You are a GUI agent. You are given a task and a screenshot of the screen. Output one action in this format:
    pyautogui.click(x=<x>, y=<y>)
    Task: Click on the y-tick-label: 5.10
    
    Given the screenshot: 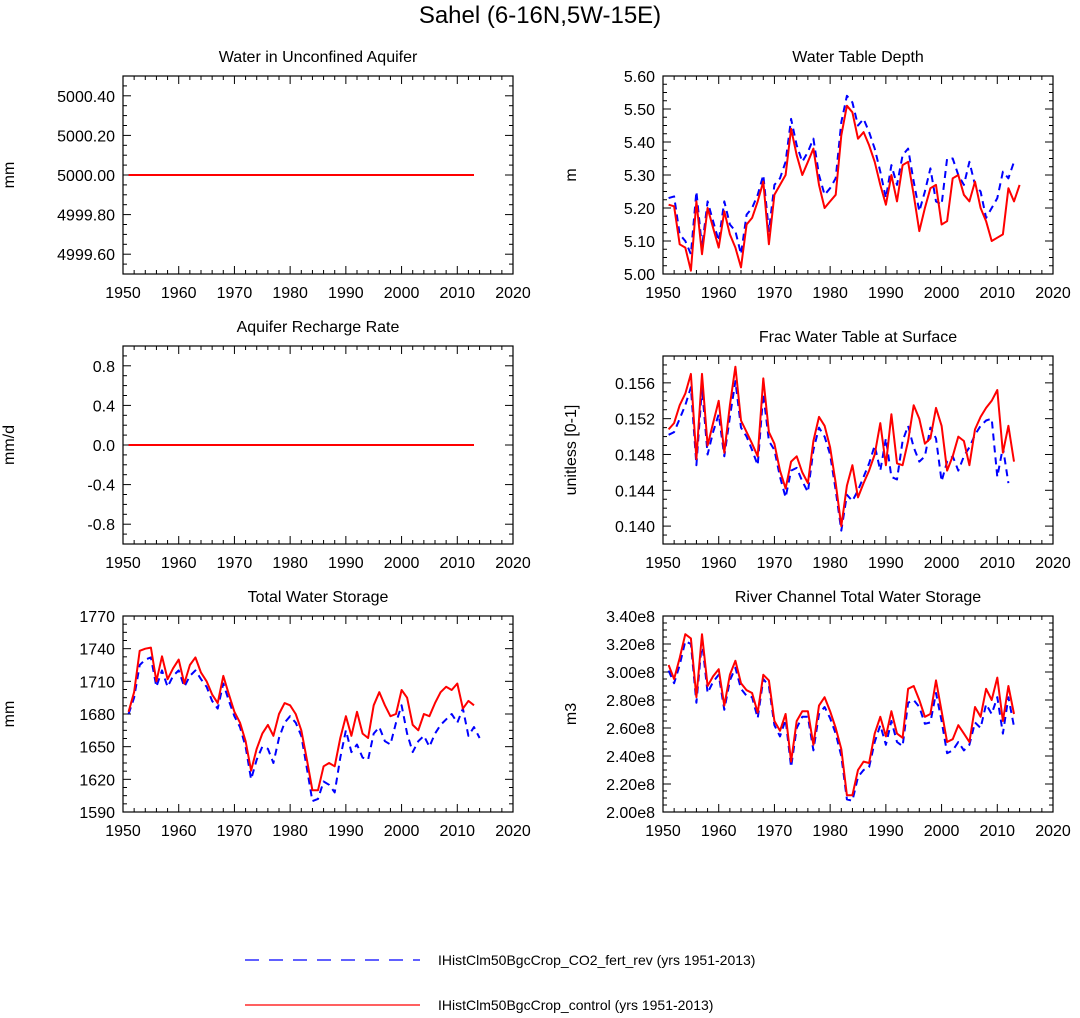 What is the action you would take?
    pyautogui.click(x=639, y=242)
    